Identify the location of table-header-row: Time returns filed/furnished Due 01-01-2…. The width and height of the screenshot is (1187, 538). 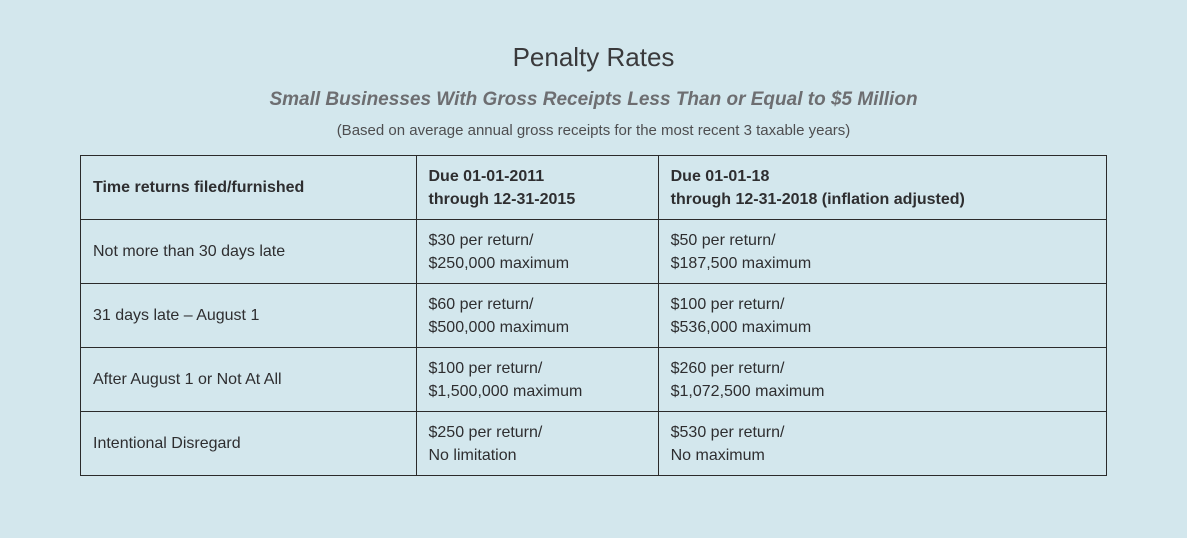
(594, 188).